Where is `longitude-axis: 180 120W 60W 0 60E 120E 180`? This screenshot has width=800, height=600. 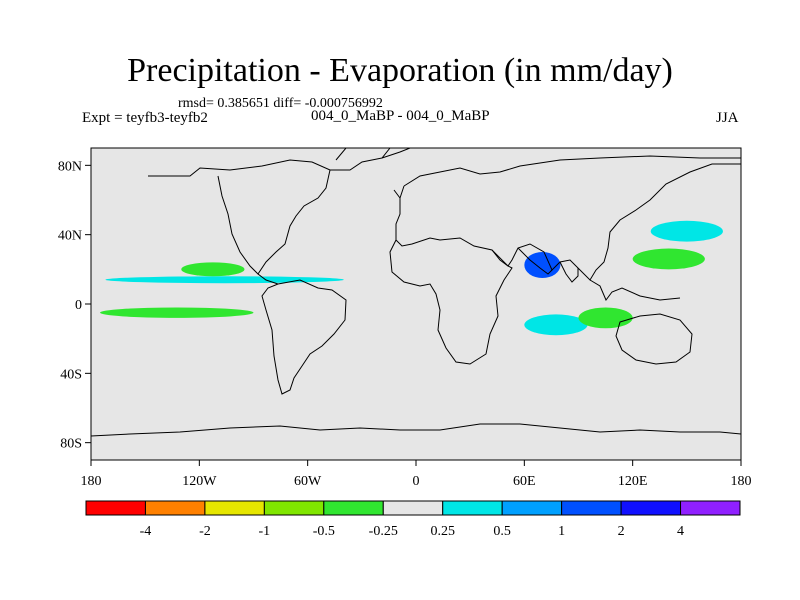
longitude-axis: 180 120W 60W 0 60E 120E 180 is located at coordinates (416, 474).